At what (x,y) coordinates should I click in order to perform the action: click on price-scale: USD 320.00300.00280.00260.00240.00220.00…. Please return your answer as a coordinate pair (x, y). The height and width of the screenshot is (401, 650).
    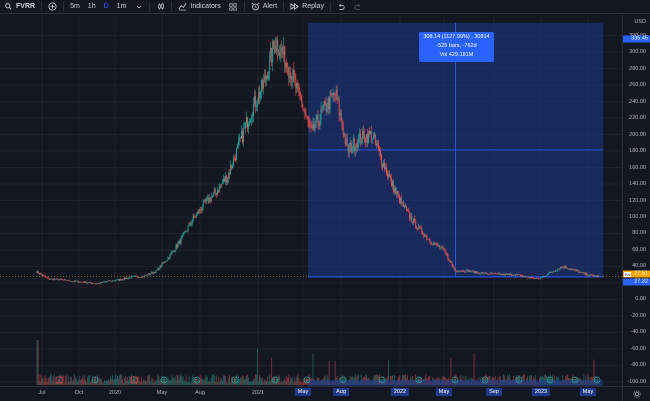
    Looking at the image, I should click on (636, 200).